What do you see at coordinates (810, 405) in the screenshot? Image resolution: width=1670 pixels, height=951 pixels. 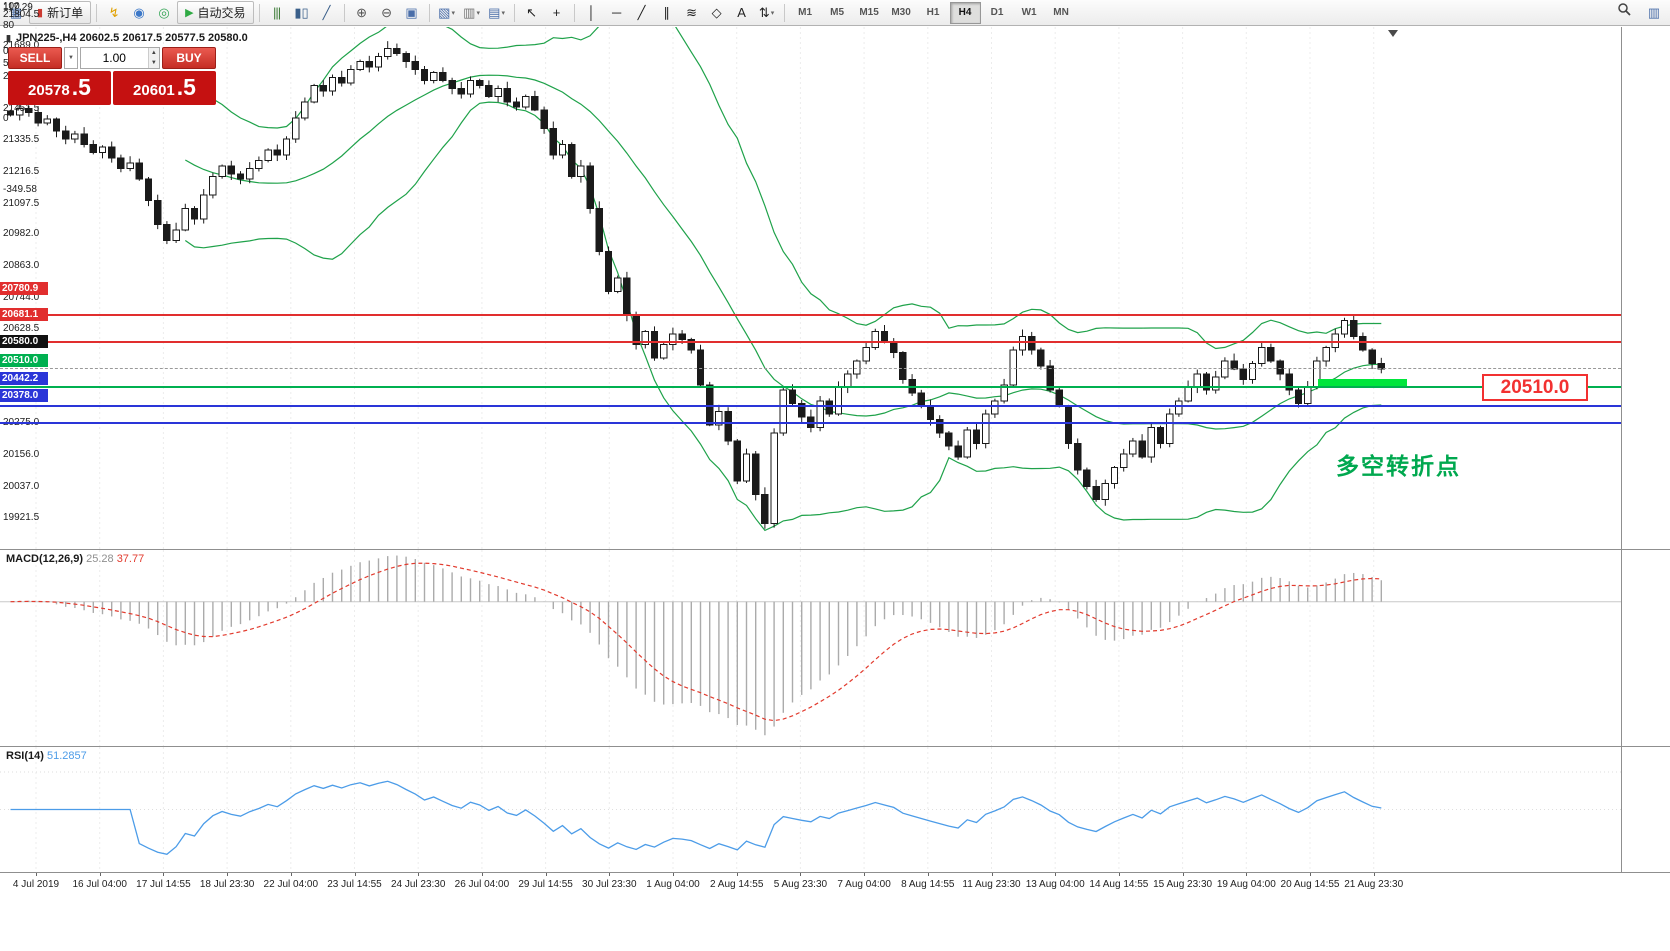 I see `horizontal-level-line-20442.2` at bounding box center [810, 405].